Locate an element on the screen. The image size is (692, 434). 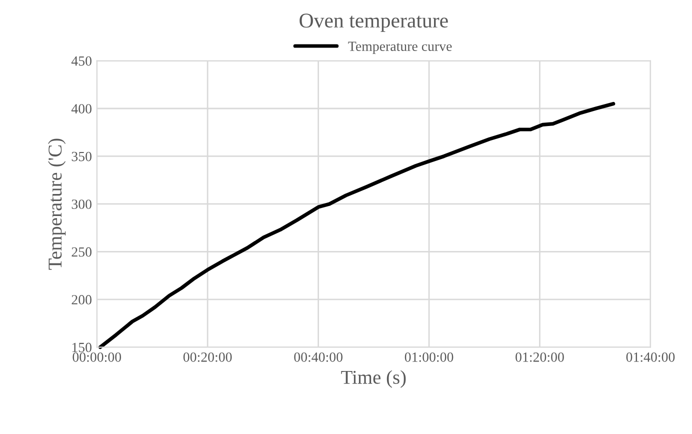
x-tick-label: 01:00:00 is located at coordinates (429, 357).